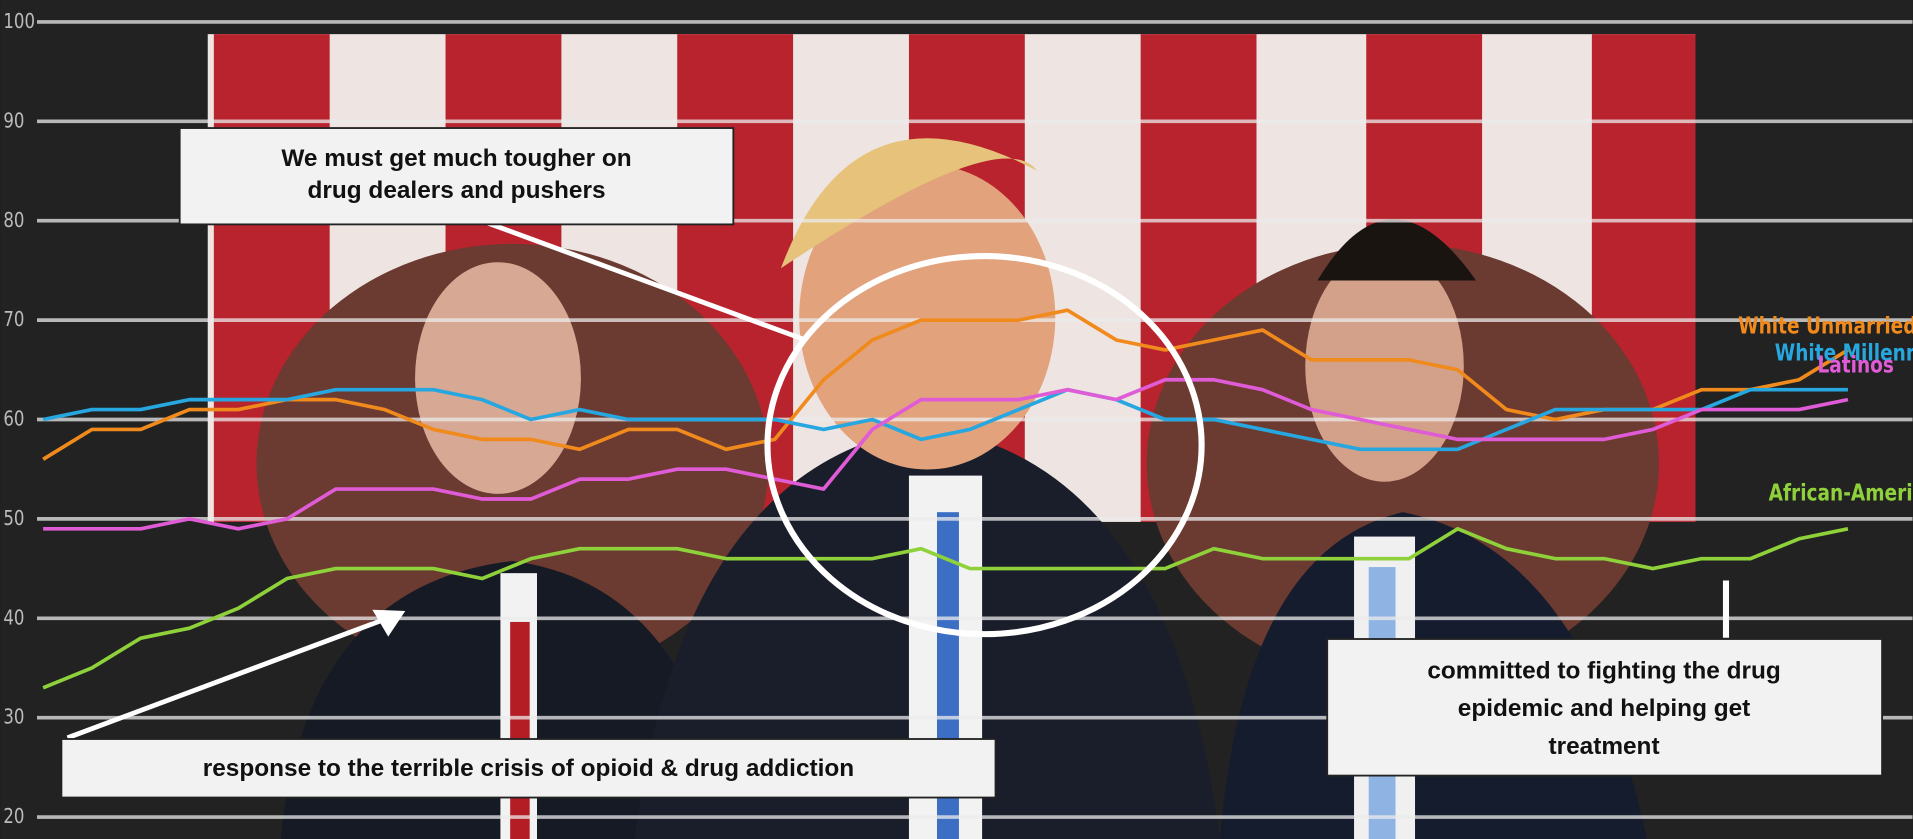 This screenshot has width=1913, height=839. What do you see at coordinates (645, 281) in the screenshot?
I see `pointer-line` at bounding box center [645, 281].